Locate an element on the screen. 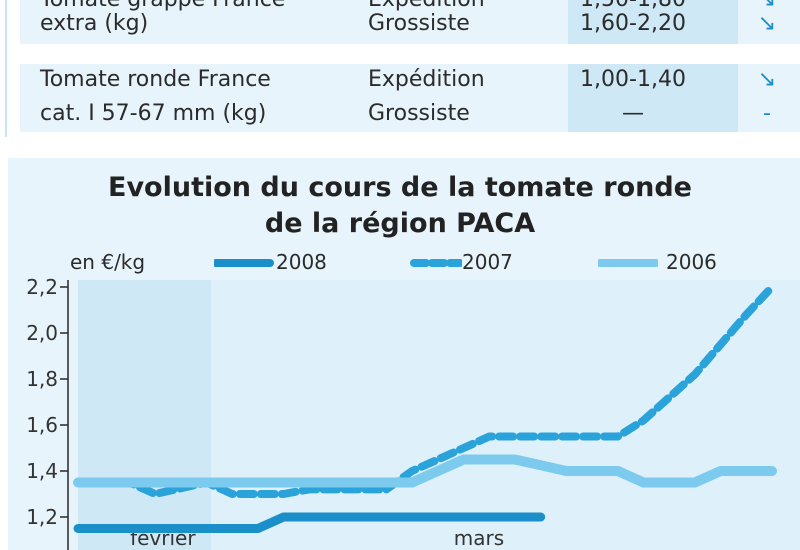 Image resolution: width=800 pixels, height=550 pixels. legend-item-2007: 2007 is located at coordinates (475, 262).